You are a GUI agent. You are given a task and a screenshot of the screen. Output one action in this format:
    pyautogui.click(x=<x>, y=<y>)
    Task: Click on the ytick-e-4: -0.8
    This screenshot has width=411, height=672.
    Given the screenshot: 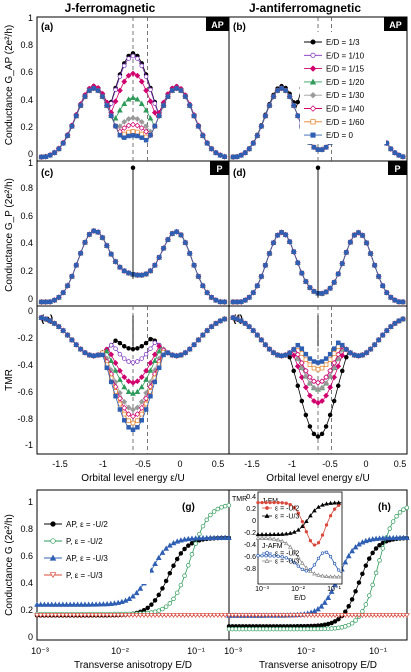 What is the action you would take?
    pyautogui.click(x=25, y=419)
    